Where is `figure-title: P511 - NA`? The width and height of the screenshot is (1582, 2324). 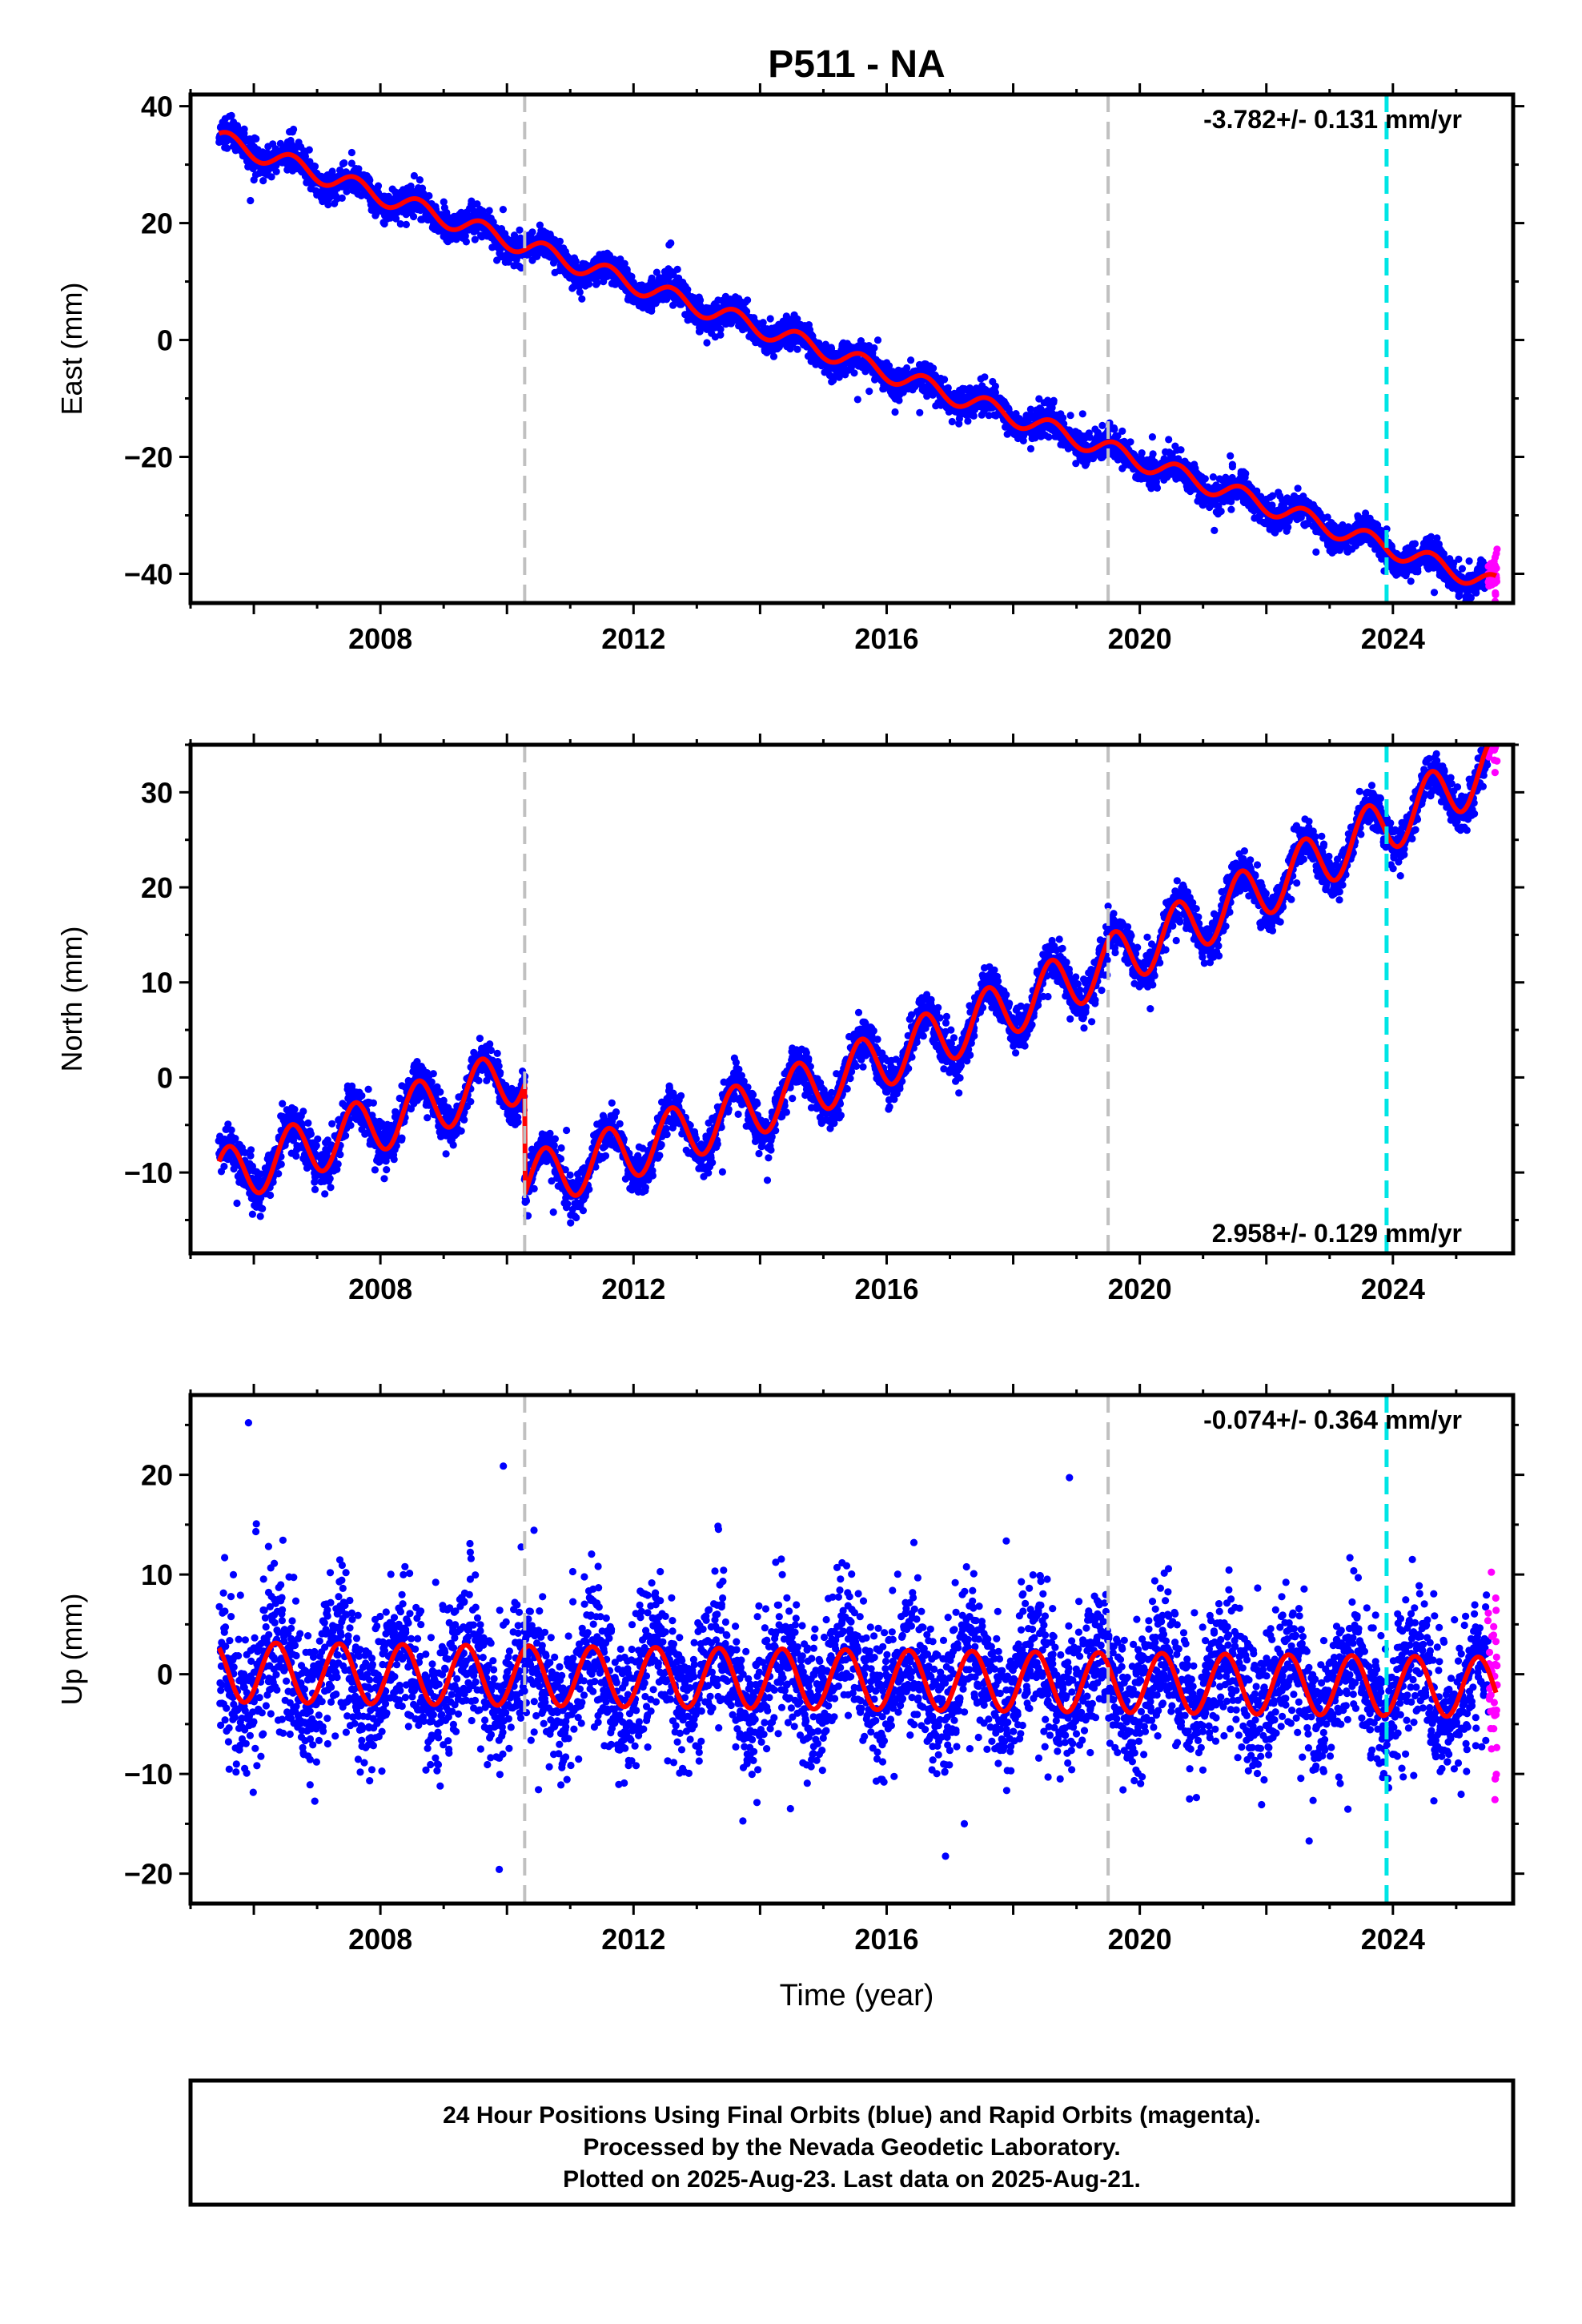
figure-title: P511 - NA is located at coordinates (856, 64).